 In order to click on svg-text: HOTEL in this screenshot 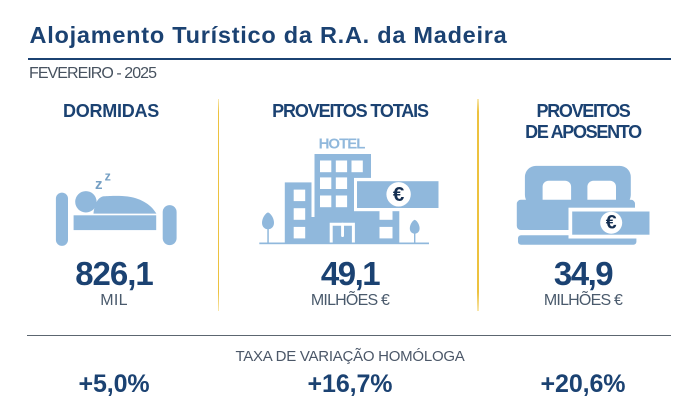, I will do `click(342, 144)`.